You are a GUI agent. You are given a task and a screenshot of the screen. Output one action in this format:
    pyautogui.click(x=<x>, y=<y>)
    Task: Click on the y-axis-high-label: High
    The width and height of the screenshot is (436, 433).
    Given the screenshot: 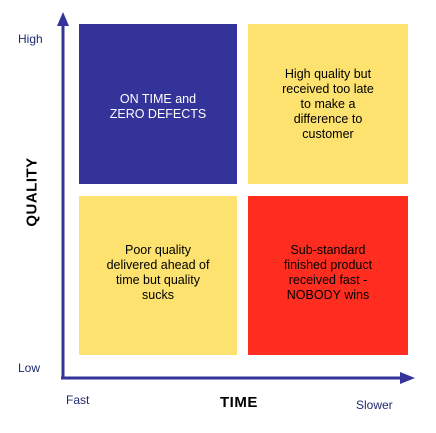 What is the action you would take?
    pyautogui.click(x=30, y=39)
    